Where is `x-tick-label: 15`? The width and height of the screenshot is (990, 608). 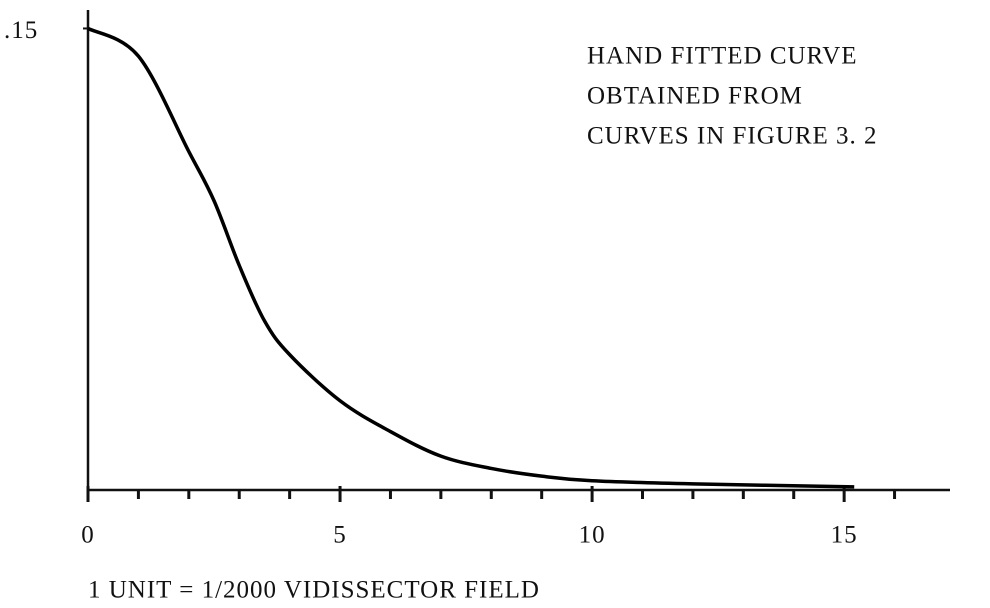 x-tick-label: 15 is located at coordinates (844, 535).